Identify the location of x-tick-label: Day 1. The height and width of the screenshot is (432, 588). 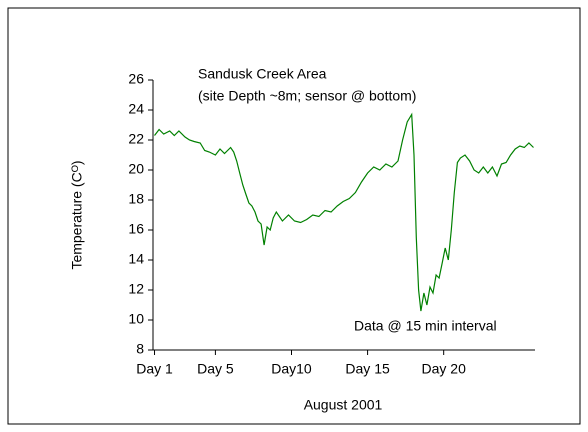
(154, 369).